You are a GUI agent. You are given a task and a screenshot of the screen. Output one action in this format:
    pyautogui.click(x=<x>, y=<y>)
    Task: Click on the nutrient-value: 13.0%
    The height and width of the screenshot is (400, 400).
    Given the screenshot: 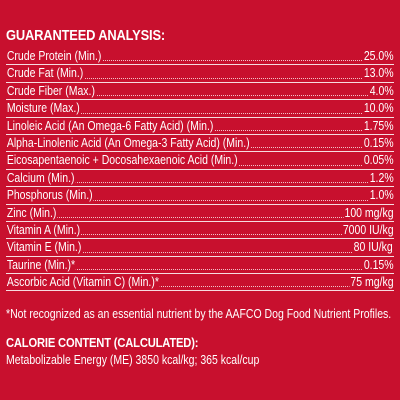 What is the action you would take?
    pyautogui.click(x=378, y=73)
    